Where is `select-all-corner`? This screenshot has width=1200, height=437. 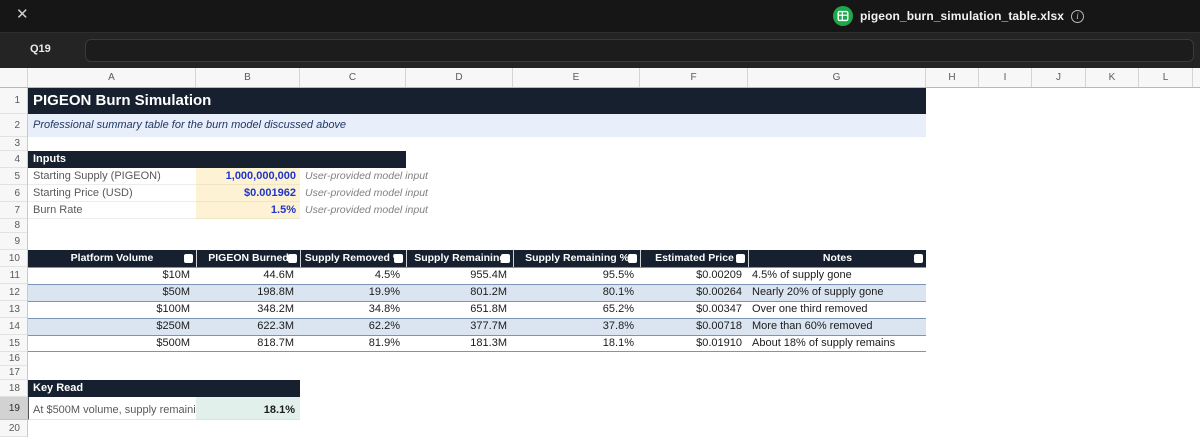 select-all-corner is located at coordinates (14, 77).